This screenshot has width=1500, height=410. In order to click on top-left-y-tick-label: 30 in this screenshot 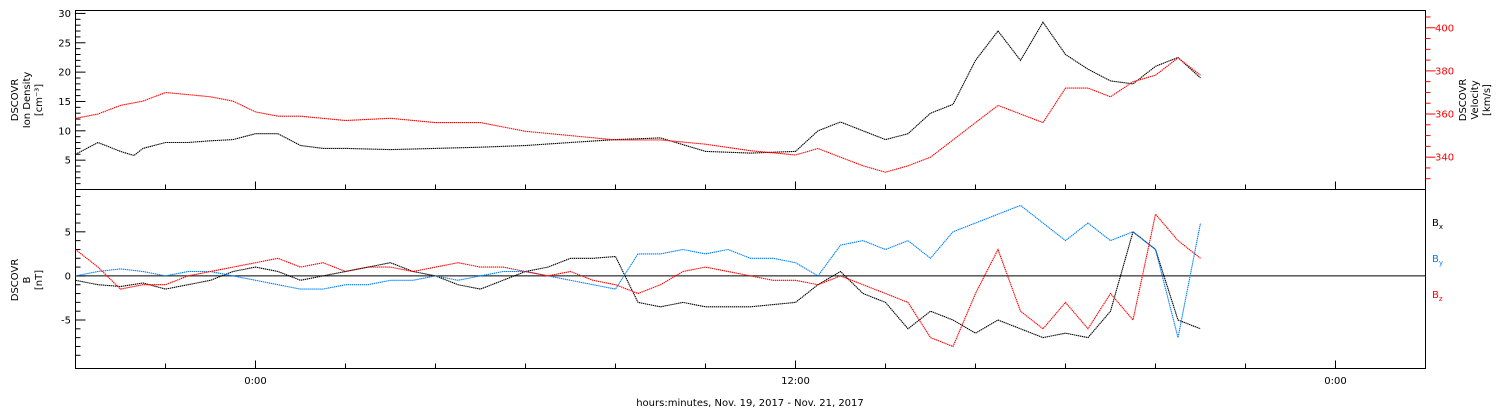, I will do `click(64, 14)`.